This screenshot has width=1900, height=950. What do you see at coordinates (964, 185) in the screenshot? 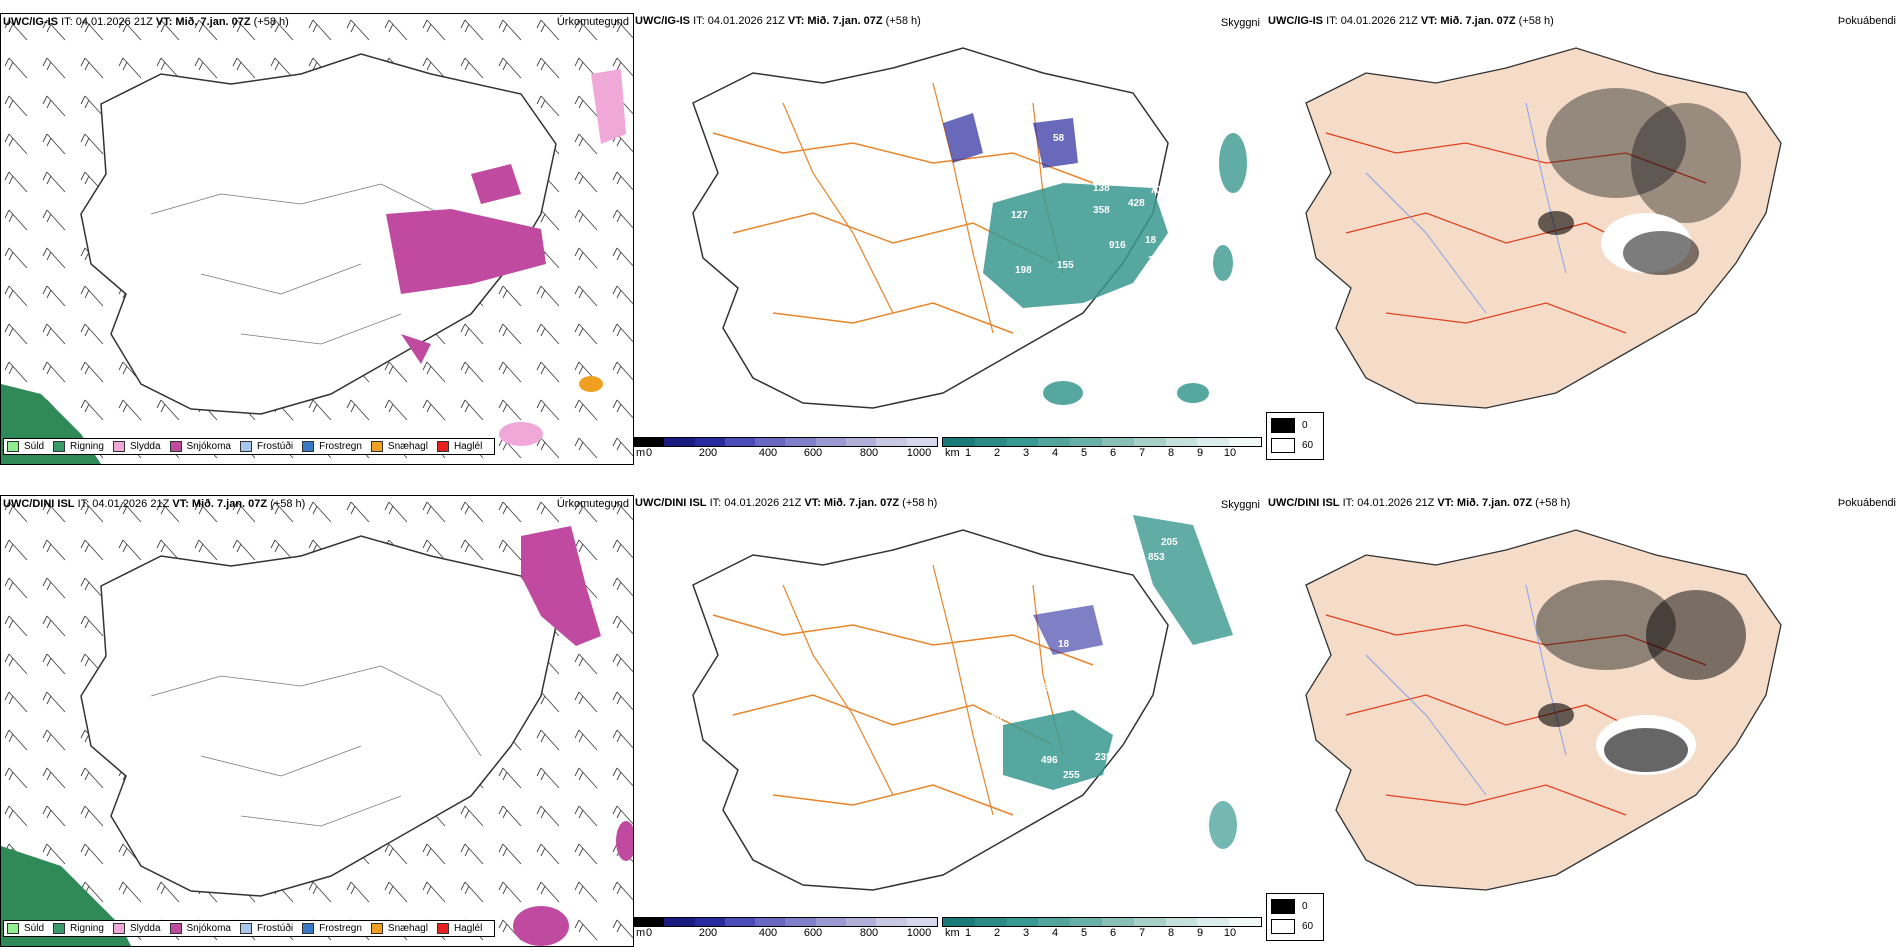
I see `vis-label: 83` at bounding box center [964, 185].